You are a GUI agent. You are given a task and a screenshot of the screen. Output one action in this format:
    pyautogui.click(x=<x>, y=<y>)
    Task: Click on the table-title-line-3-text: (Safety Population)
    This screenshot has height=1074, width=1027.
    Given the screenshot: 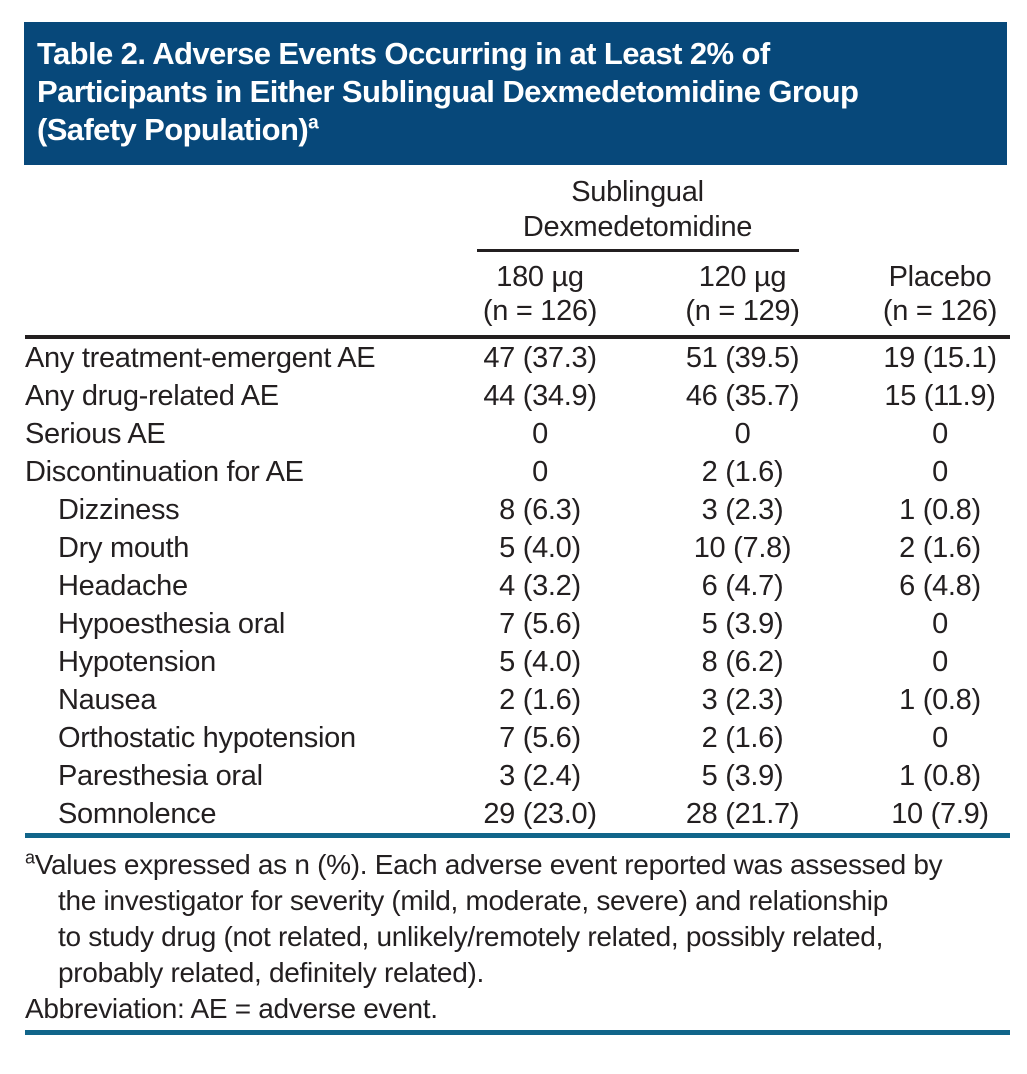 What is the action you would take?
    pyautogui.click(x=173, y=129)
    